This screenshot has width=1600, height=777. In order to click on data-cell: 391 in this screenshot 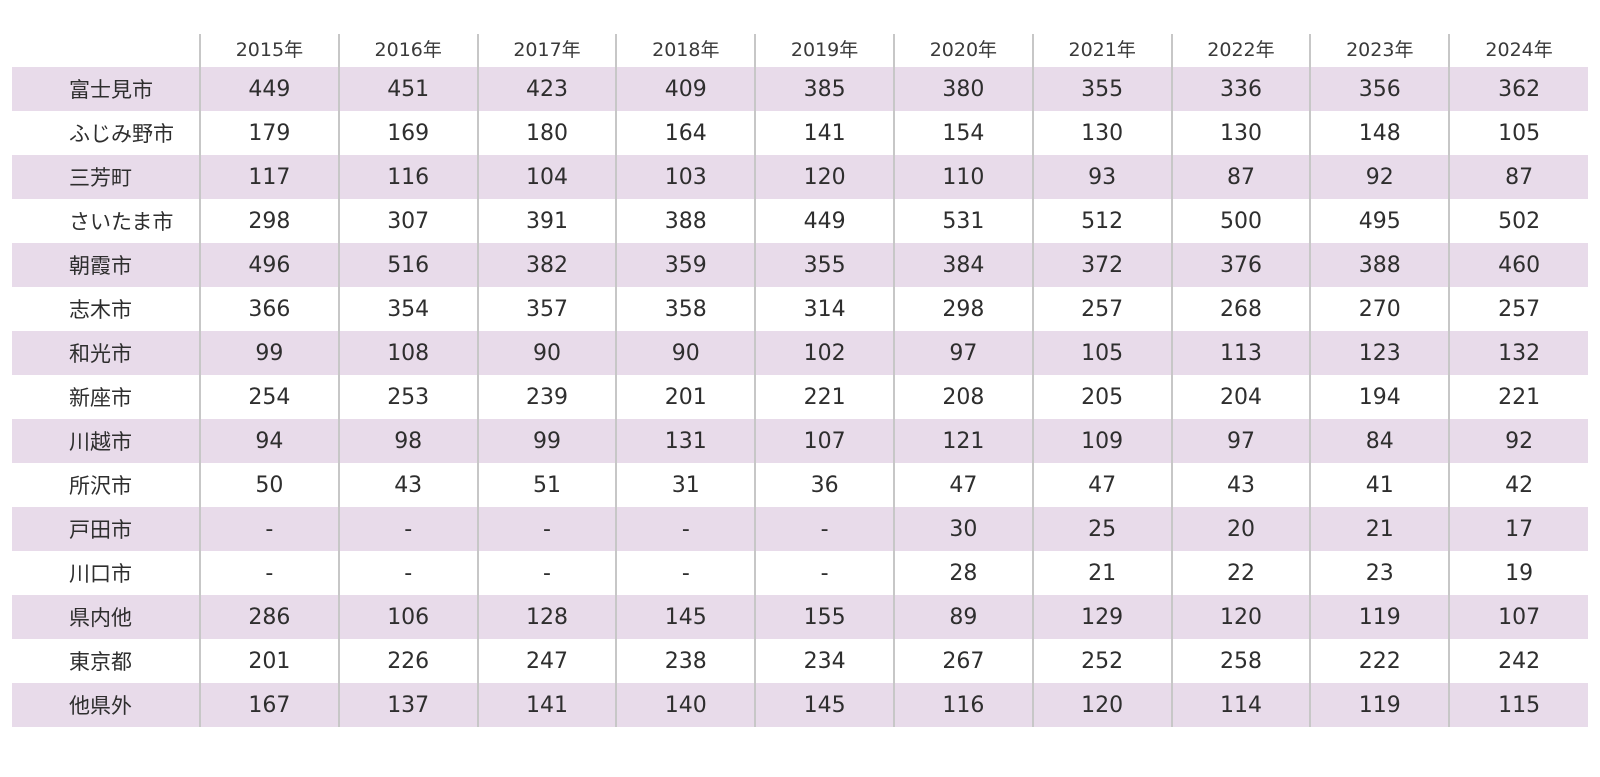, I will do `click(546, 221)`.